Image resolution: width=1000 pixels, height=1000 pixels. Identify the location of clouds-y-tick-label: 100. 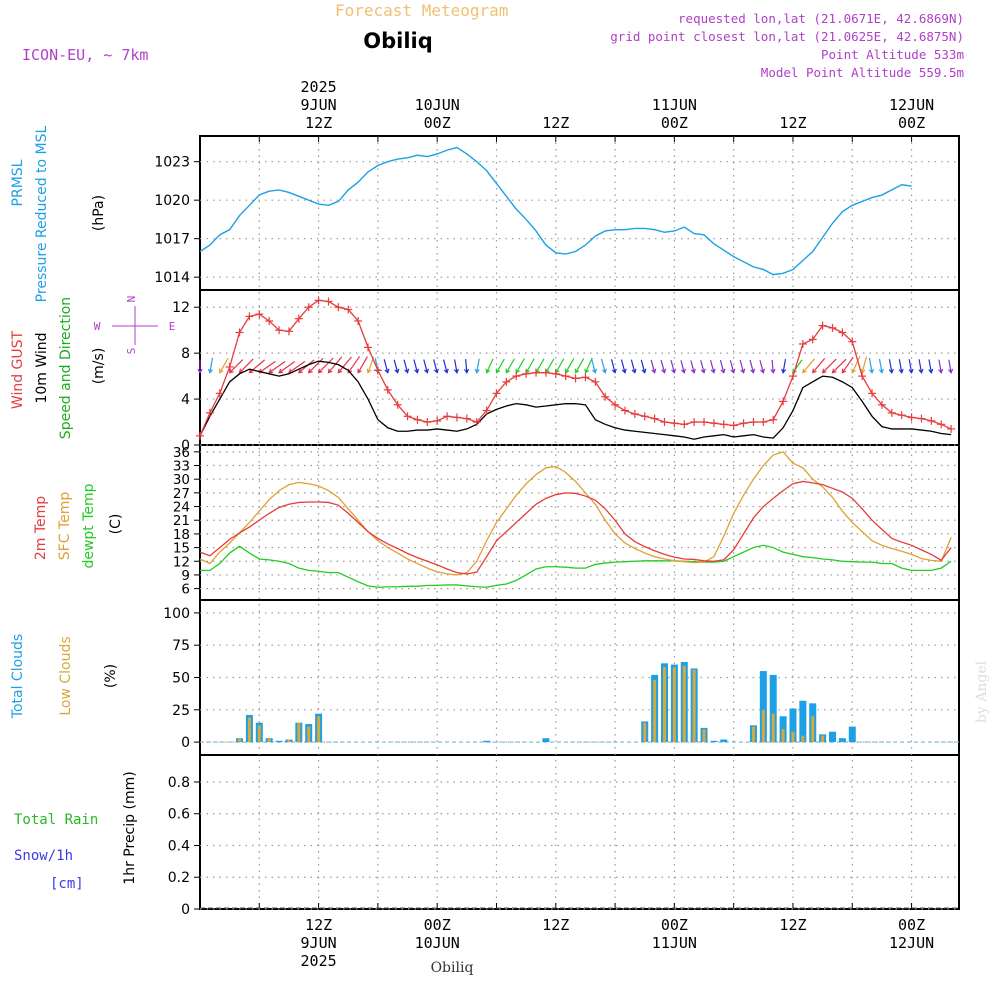
(176, 614).